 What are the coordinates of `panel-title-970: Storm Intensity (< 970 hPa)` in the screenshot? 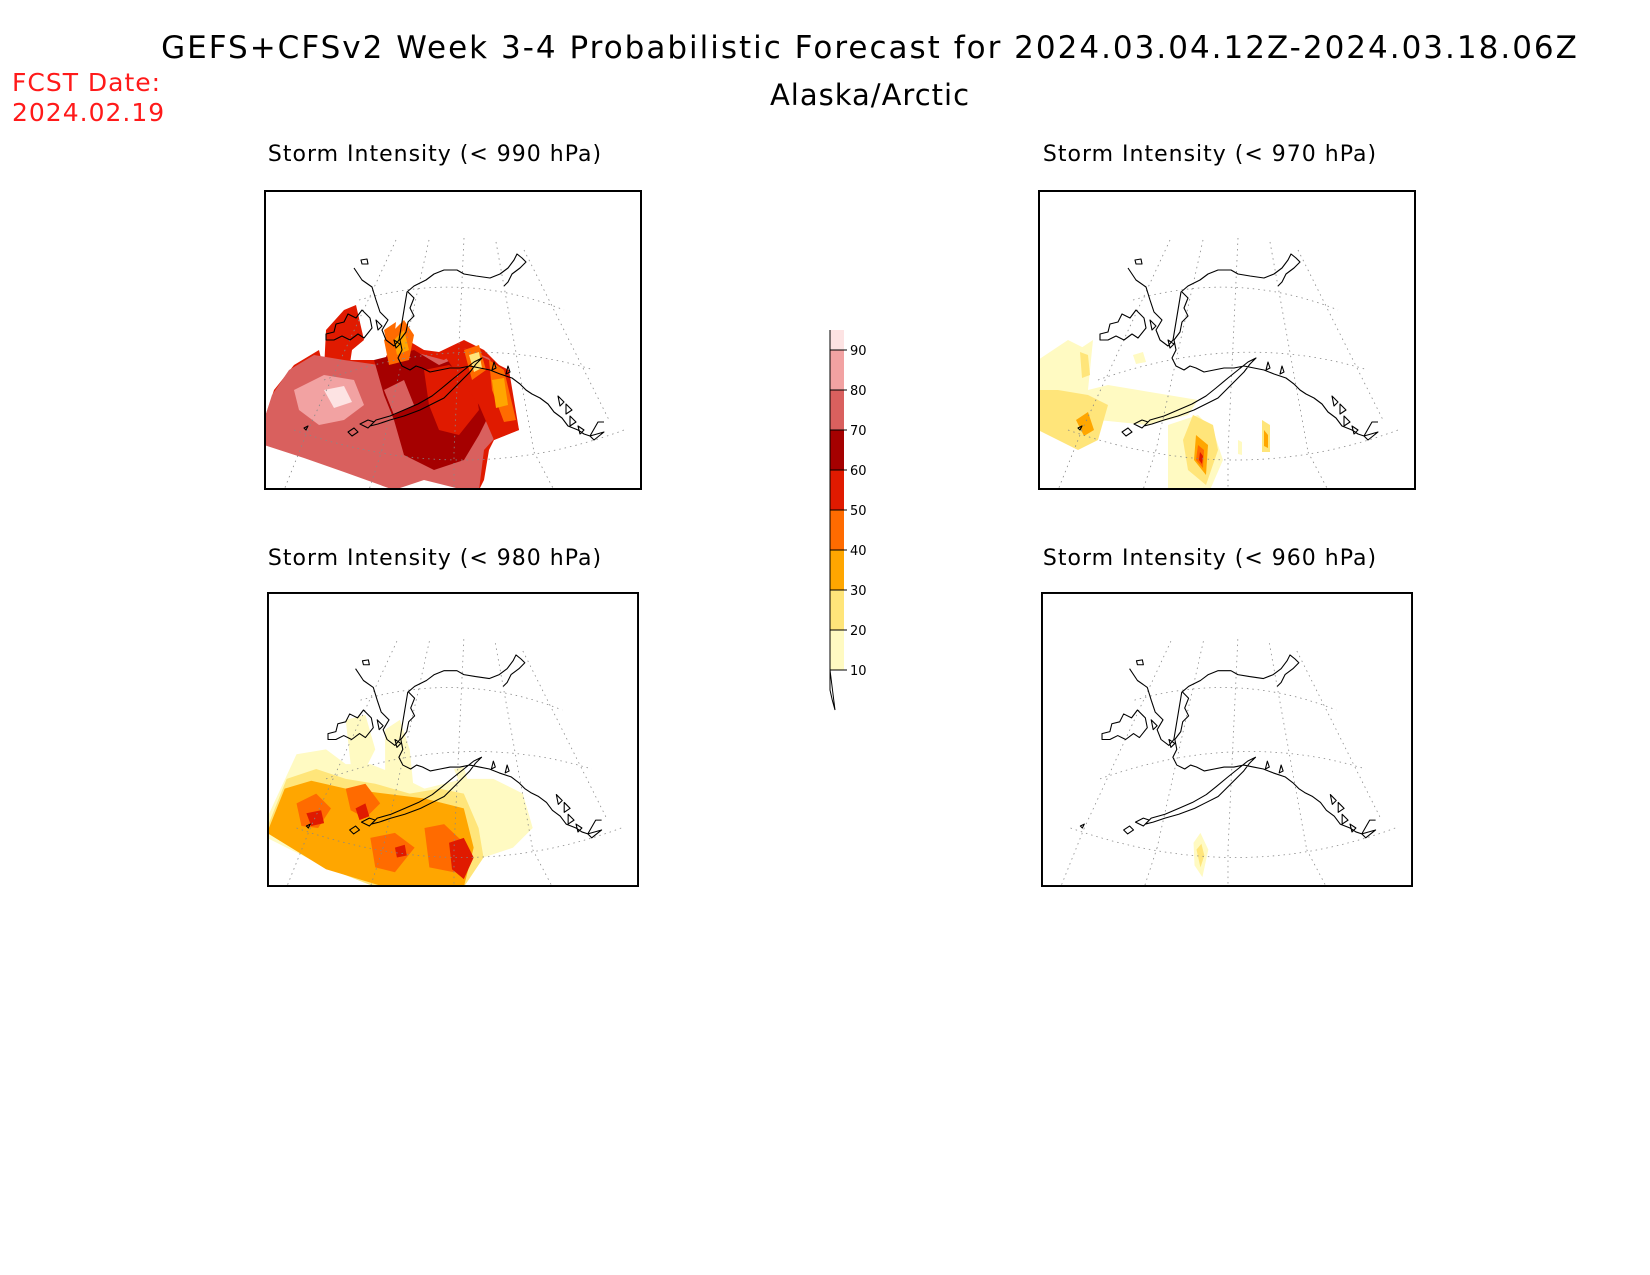 It's located at (1210, 154).